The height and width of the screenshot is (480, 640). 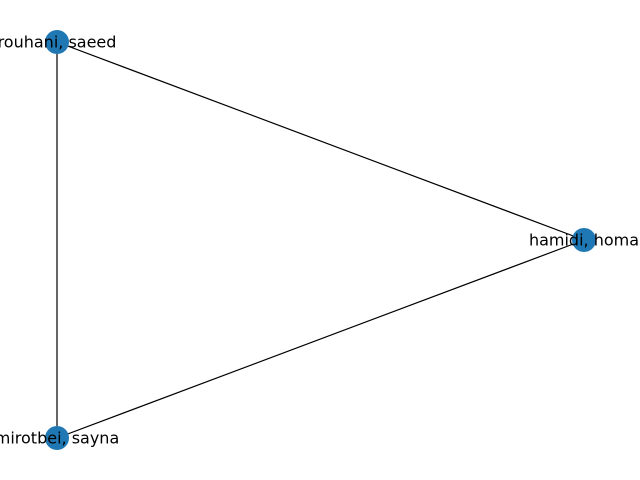 I want to click on node-label-rouhani: rouhani, saeed, so click(x=58, y=42).